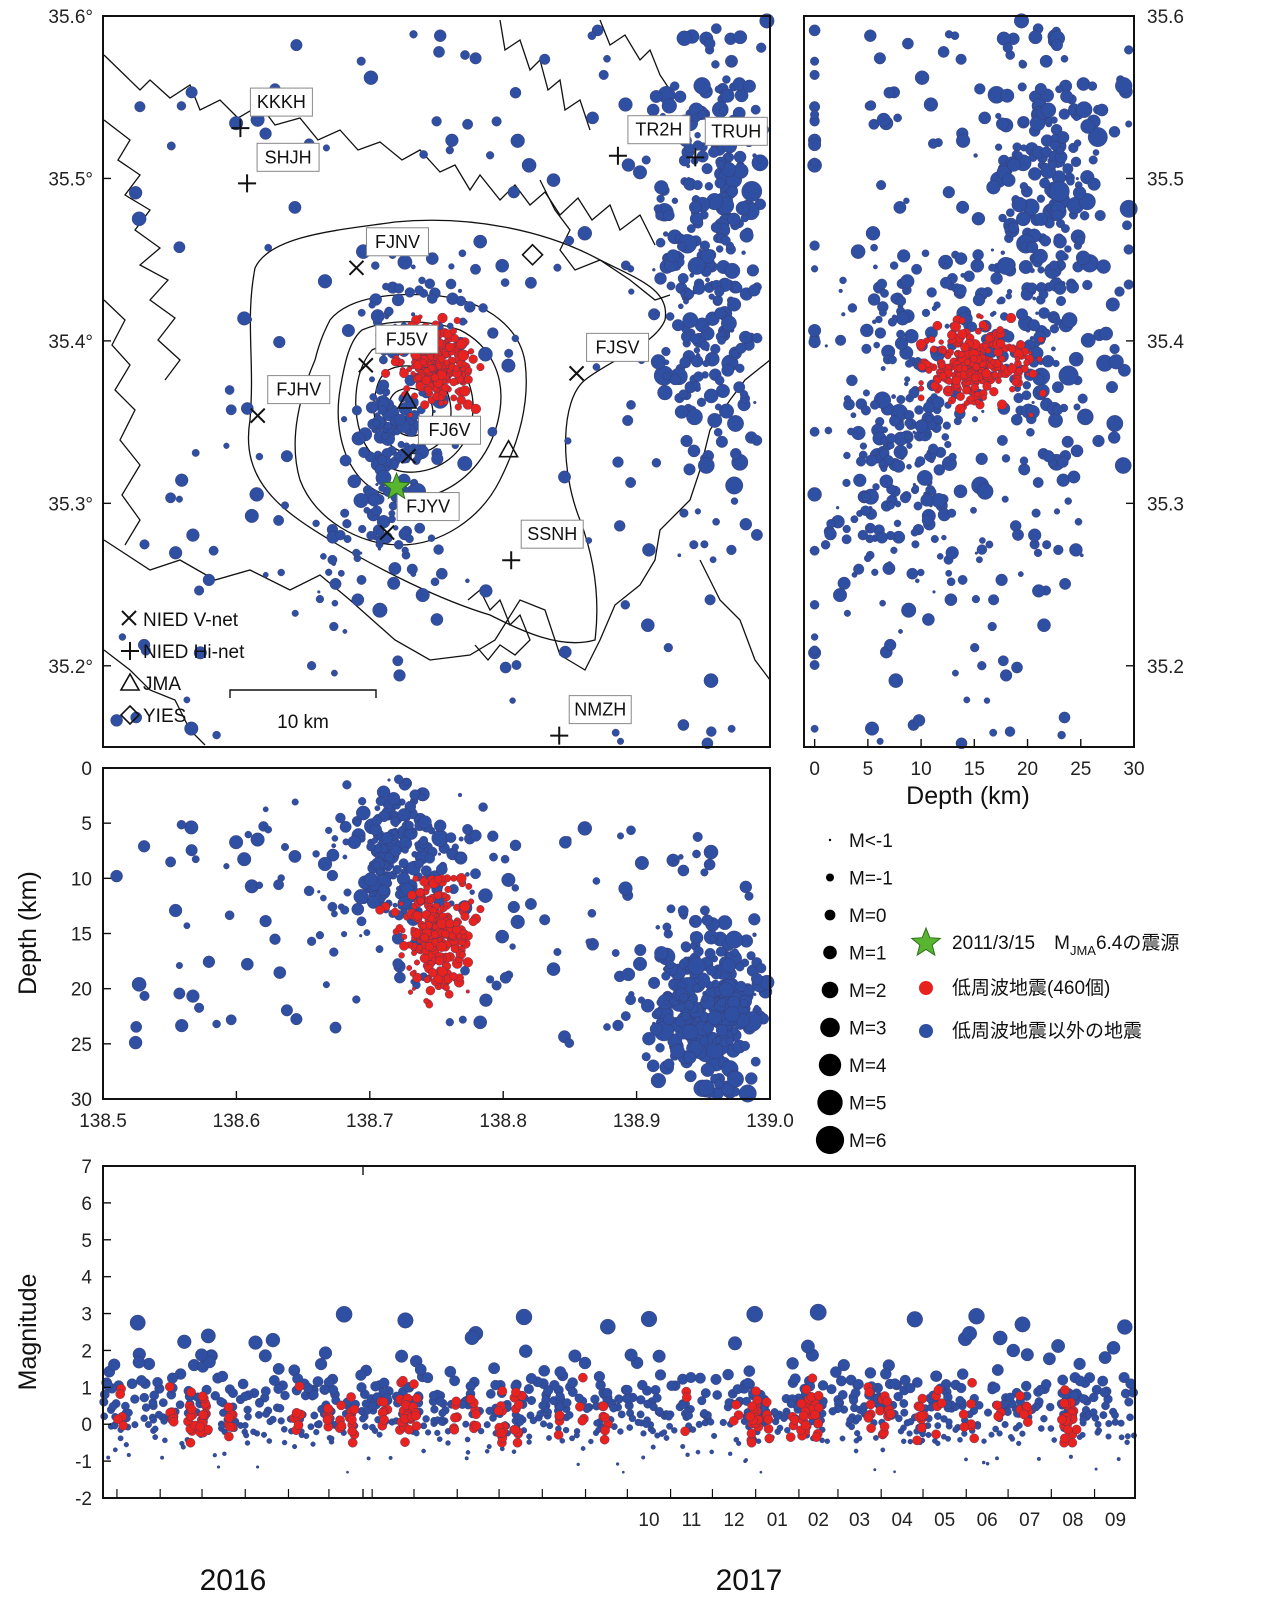 This screenshot has width=1262, height=1600. Describe the element at coordinates (868, 1029) in the screenshot. I see `magnitude-legend-label: M=3` at that location.